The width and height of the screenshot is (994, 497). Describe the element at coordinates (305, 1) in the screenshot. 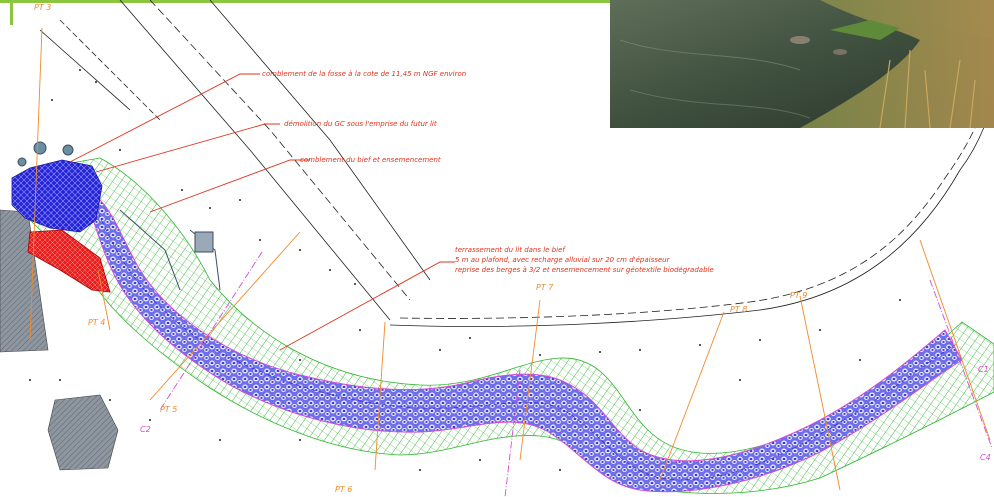

I see `header-bar` at that location.